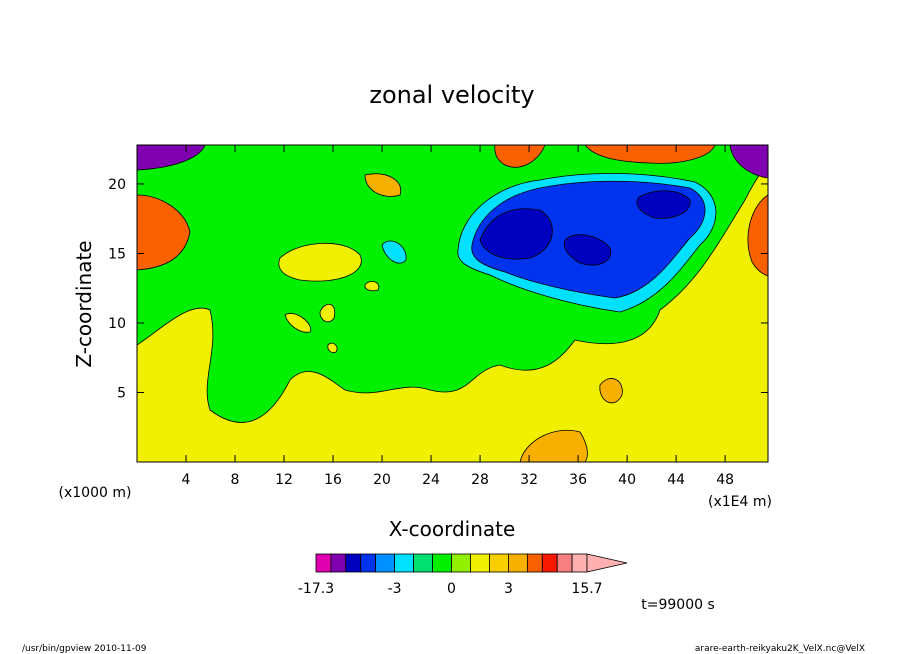 The width and height of the screenshot is (904, 654). I want to click on x-tick-label: 32, so click(529, 480).